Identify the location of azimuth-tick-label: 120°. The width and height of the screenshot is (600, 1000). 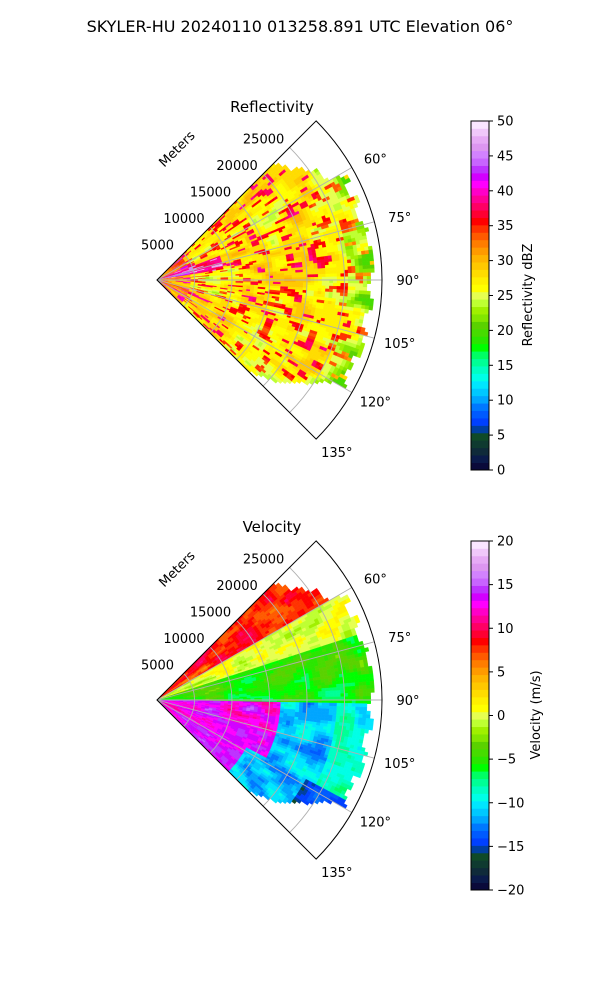
(375, 403).